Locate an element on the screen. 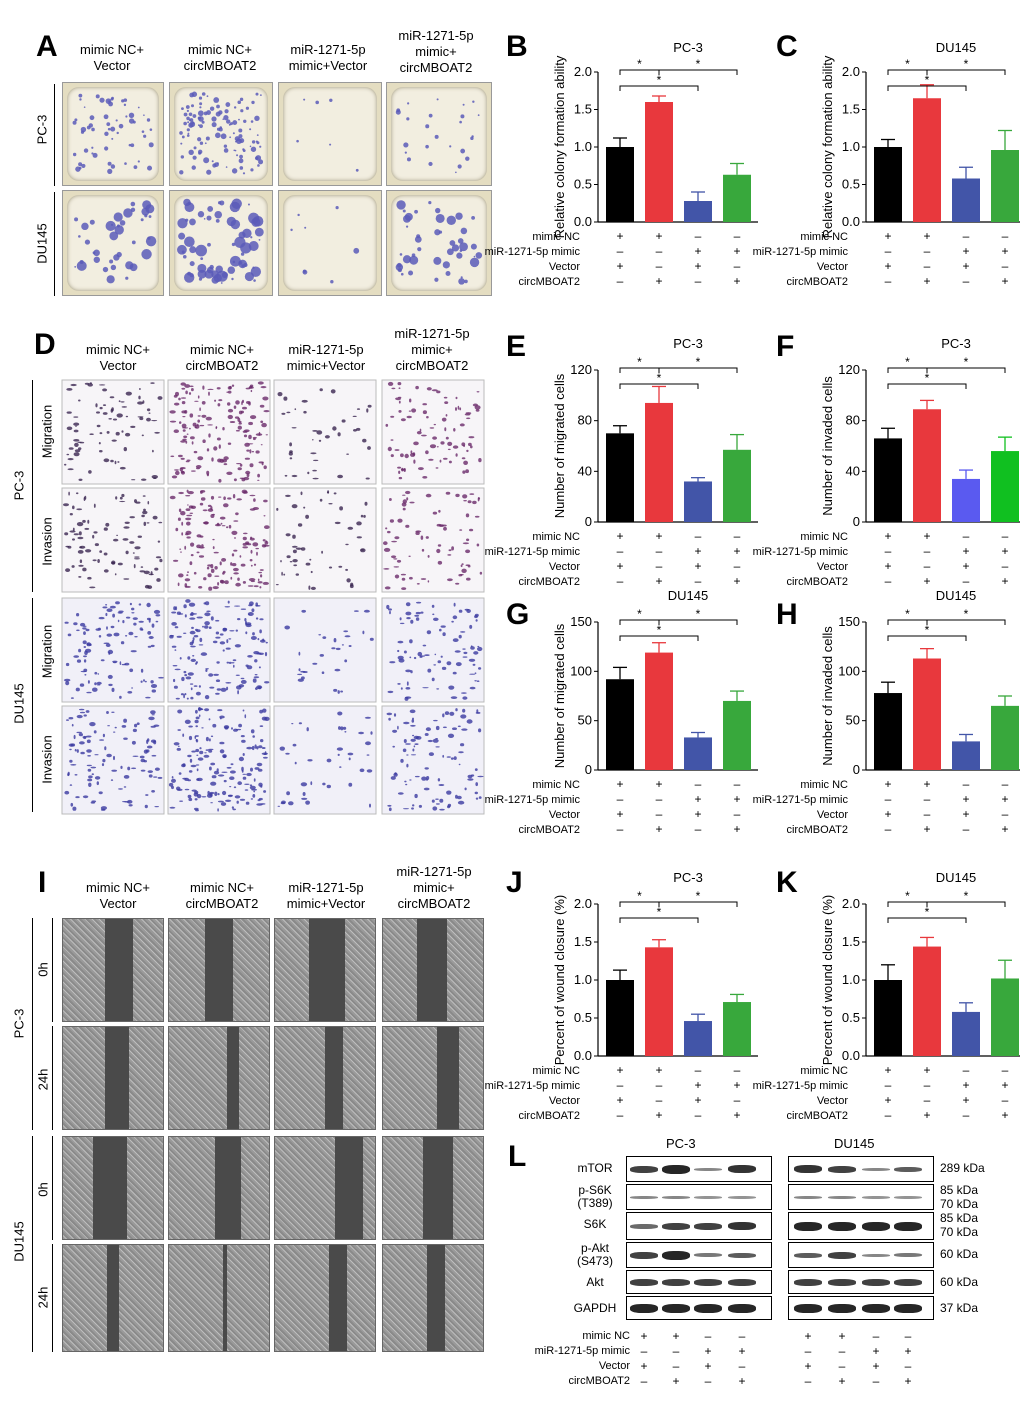 This screenshot has height=1405, width=1020. y-tick-label: 100 is located at coordinates (581, 670).